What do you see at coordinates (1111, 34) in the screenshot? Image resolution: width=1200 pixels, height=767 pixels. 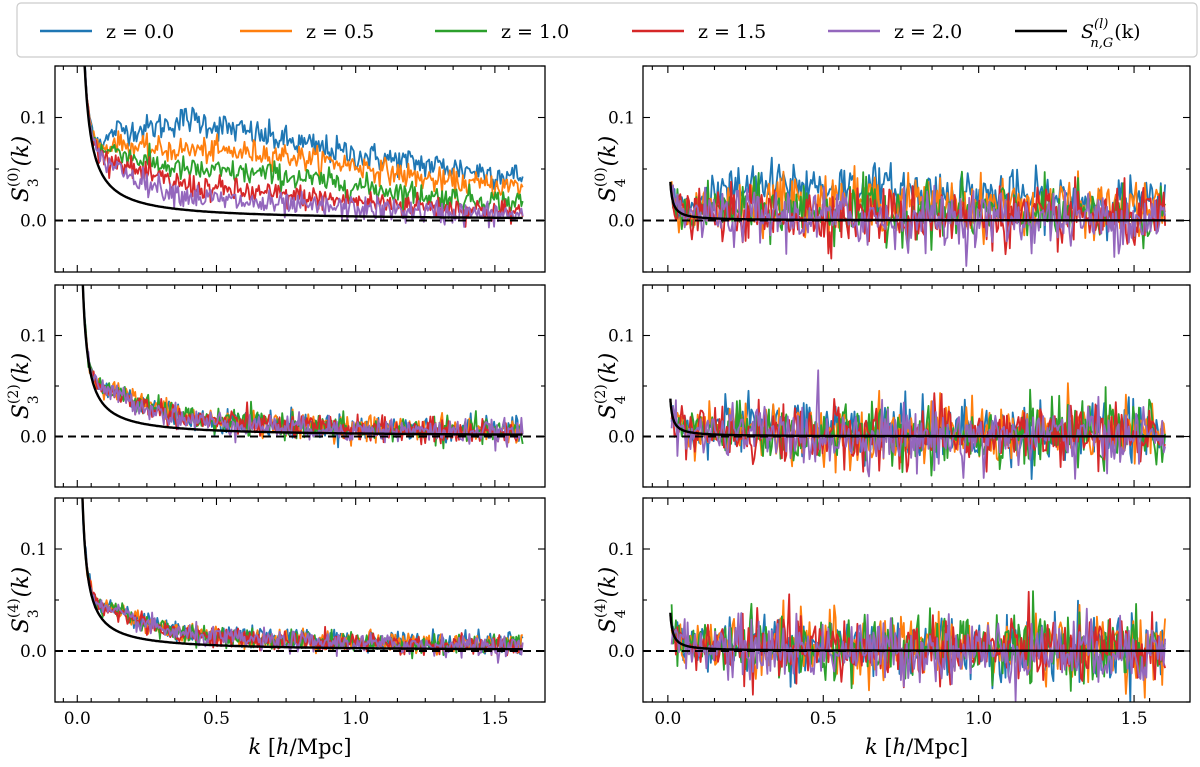 I see `legend-label: S(l) n,G(k)` at bounding box center [1111, 34].